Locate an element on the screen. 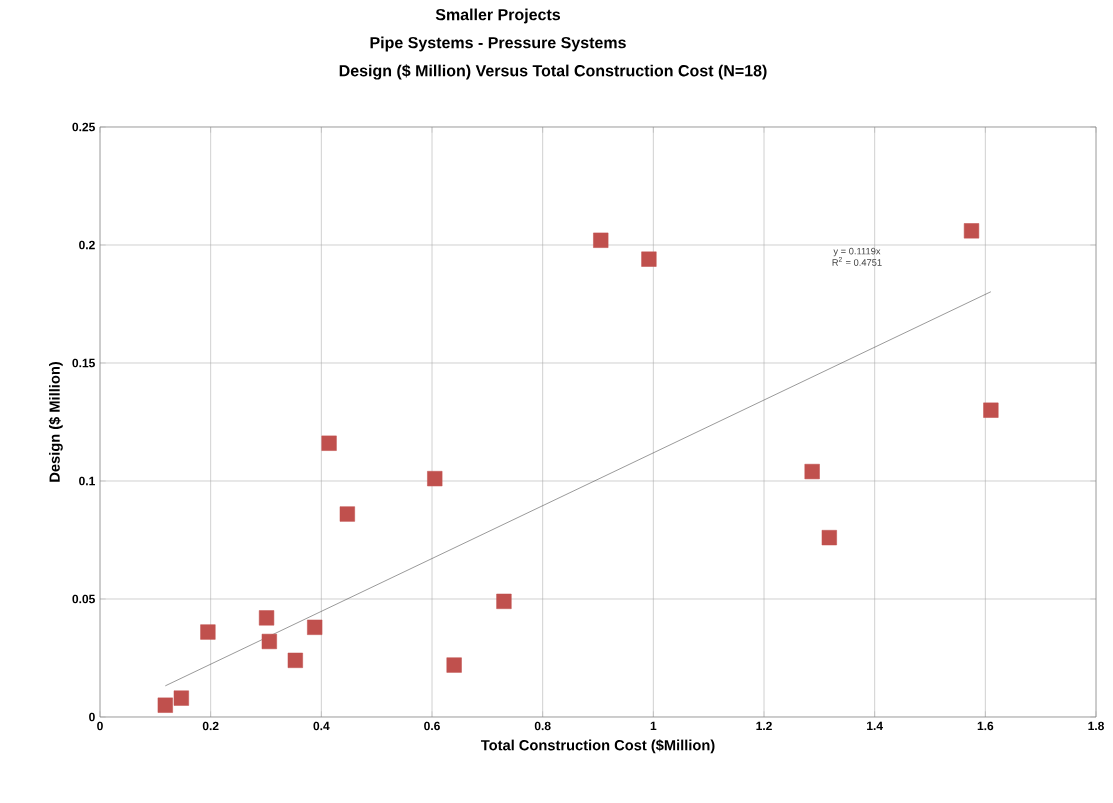 Image resolution: width=1113 pixels, height=803 pixels. x-tick-label: 0 is located at coordinates (100, 726).